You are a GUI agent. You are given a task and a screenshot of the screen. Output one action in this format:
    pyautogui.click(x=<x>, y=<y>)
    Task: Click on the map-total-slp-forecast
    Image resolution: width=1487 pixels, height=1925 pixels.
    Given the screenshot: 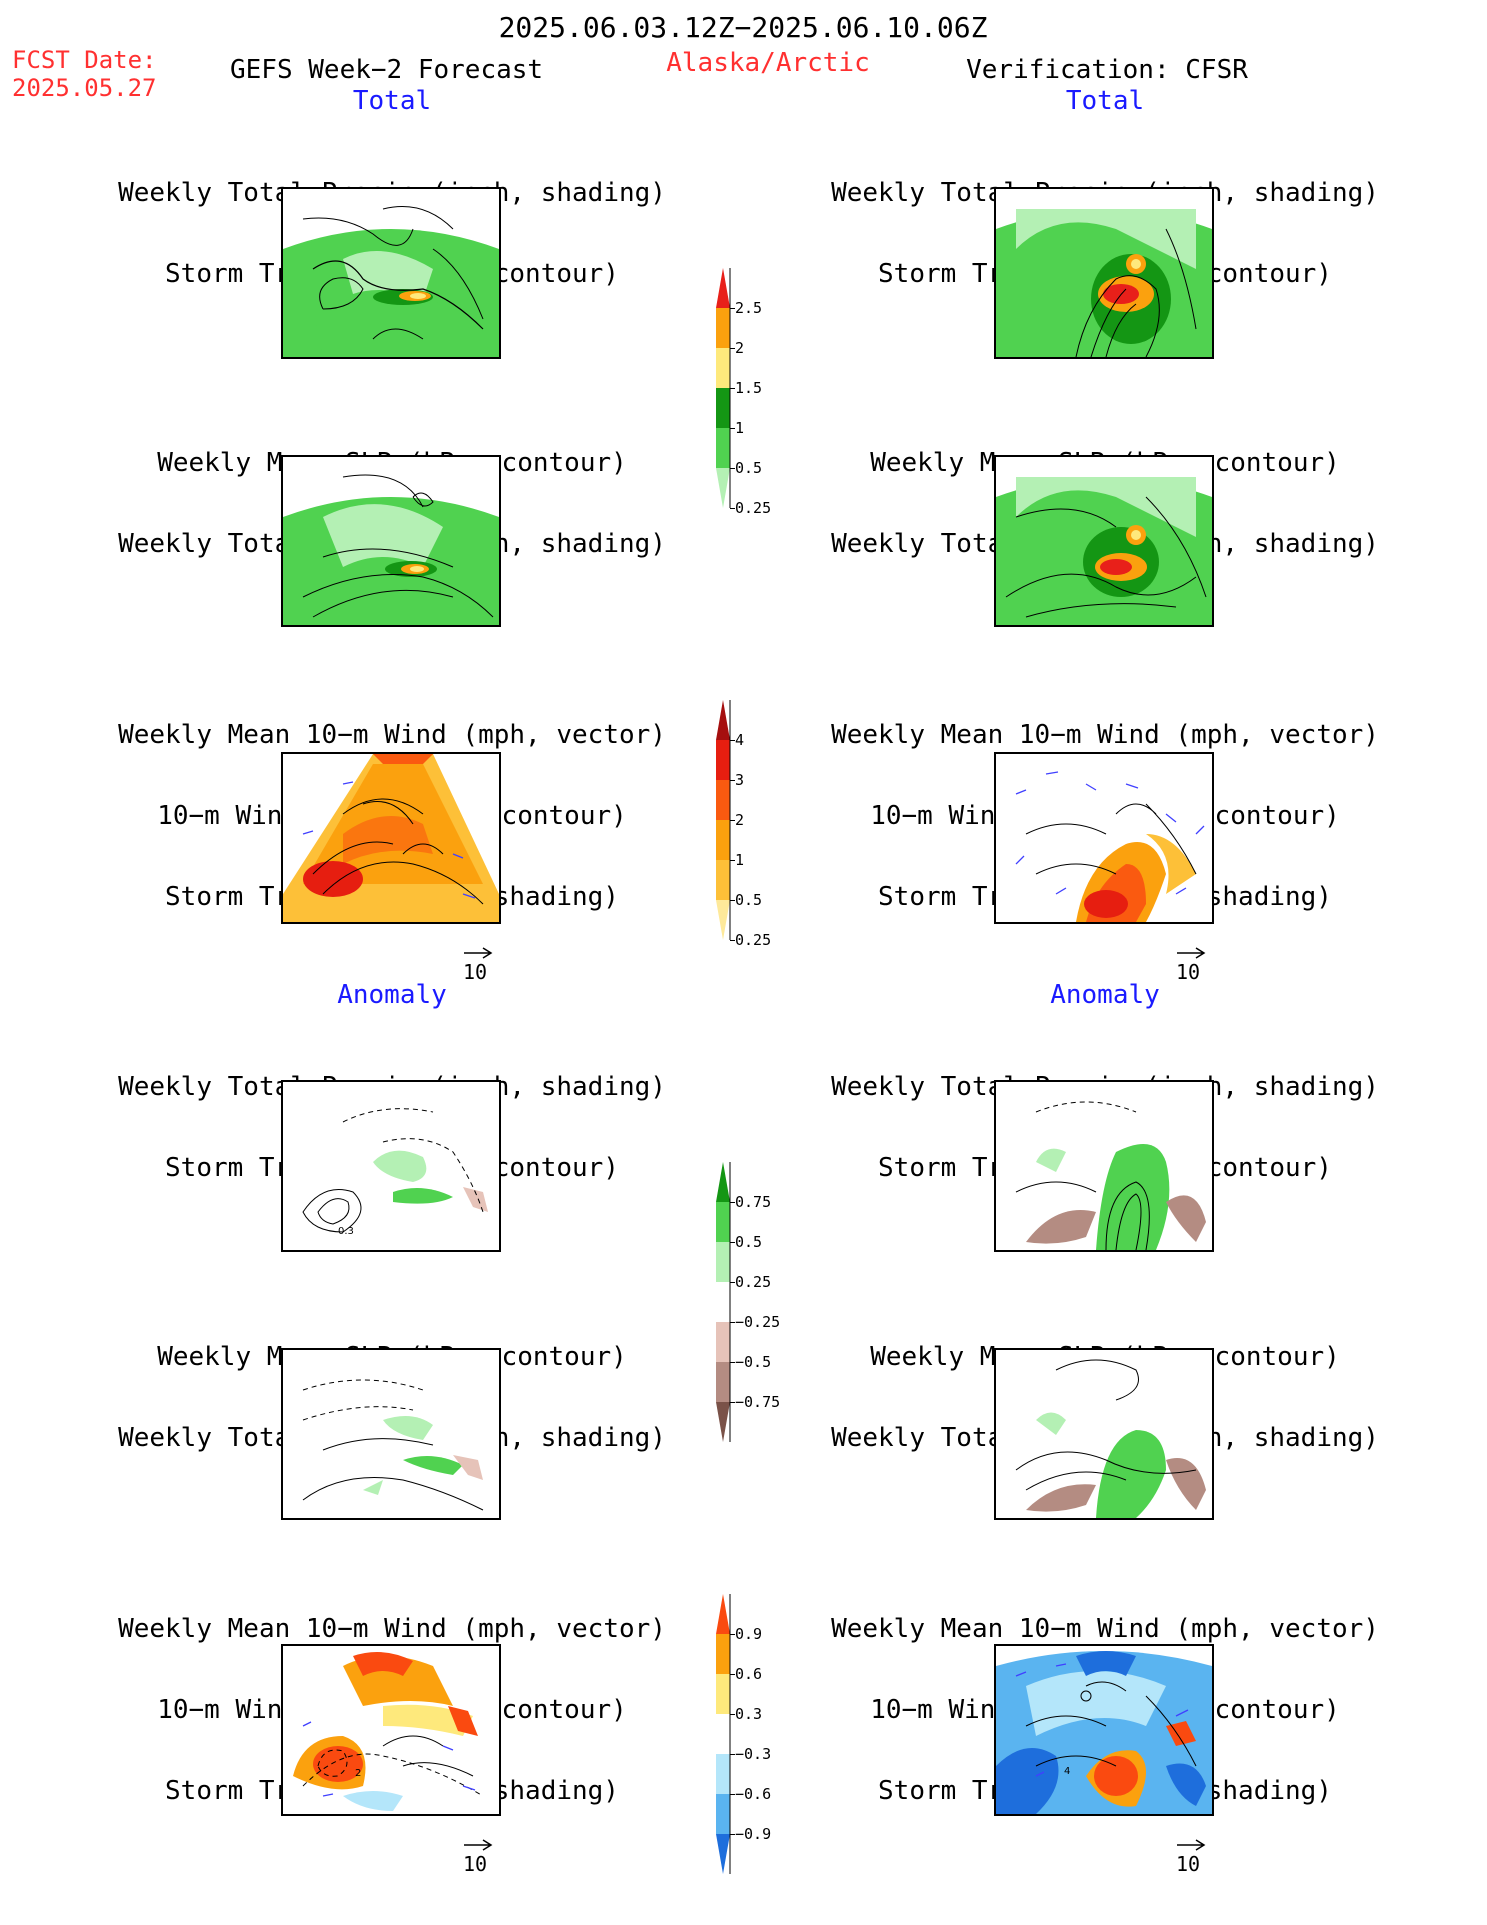 What is the action you would take?
    pyautogui.click(x=391, y=541)
    